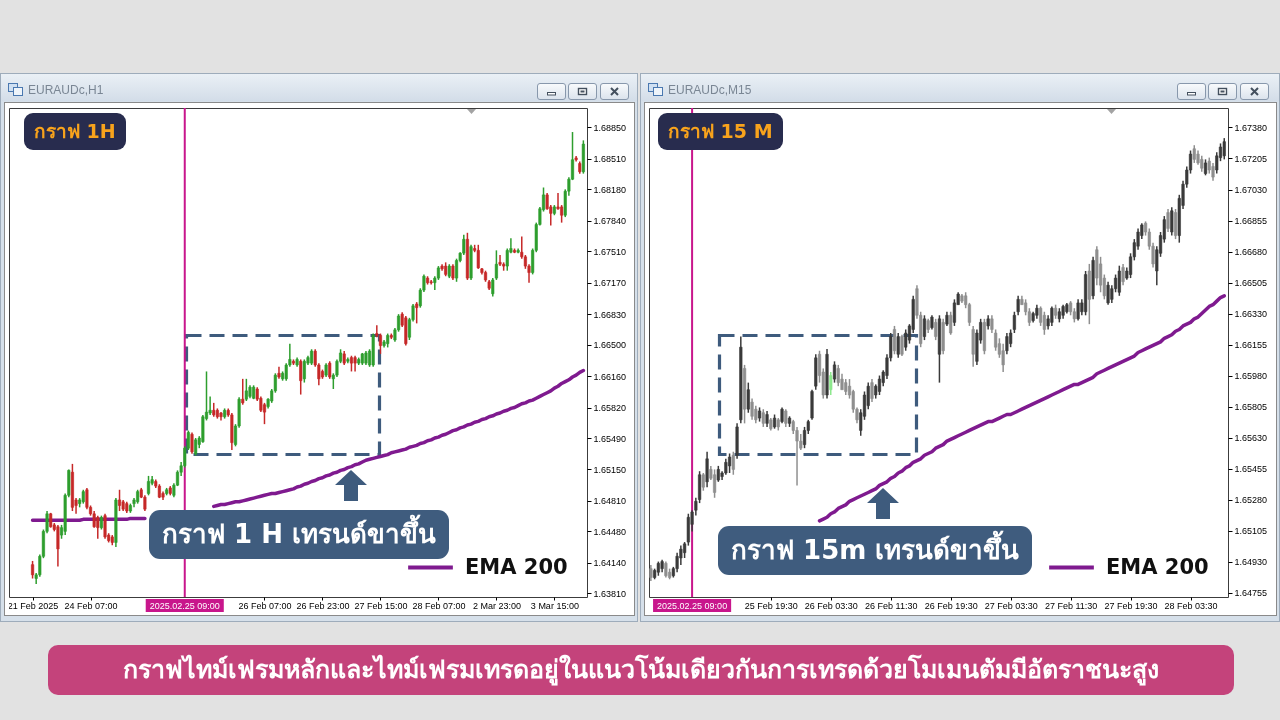  Describe the element at coordinates (610, 314) in the screenshot. I see `y-tick-label: 1.66830` at that location.